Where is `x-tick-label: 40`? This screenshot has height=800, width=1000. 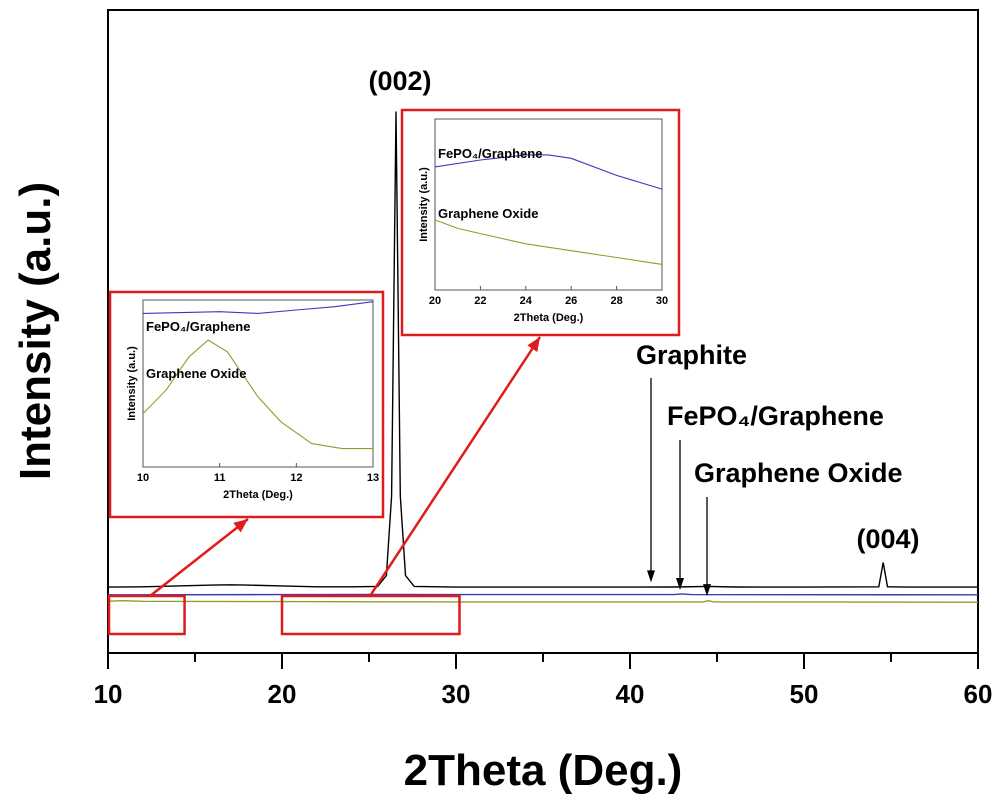 x-tick-label: 40 is located at coordinates (630, 694).